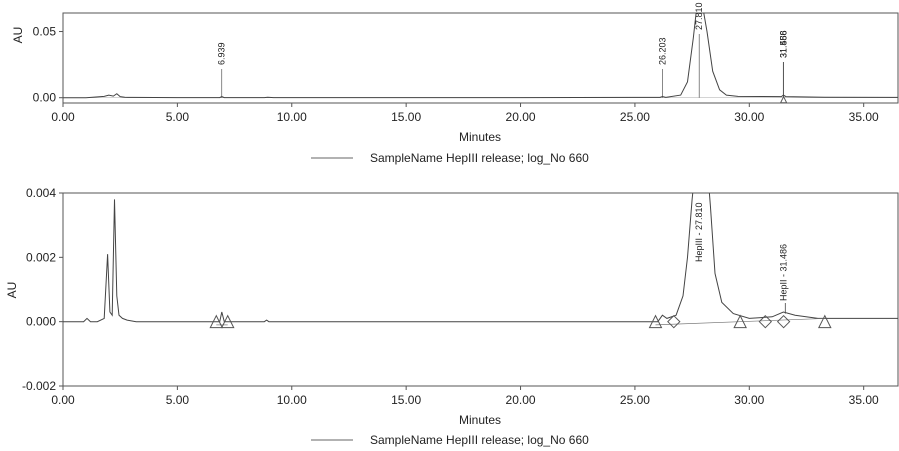 The image size is (899, 451). I want to click on y-axis-ticks: -0.002 0.000 0.002 0.004, so click(42, 289).